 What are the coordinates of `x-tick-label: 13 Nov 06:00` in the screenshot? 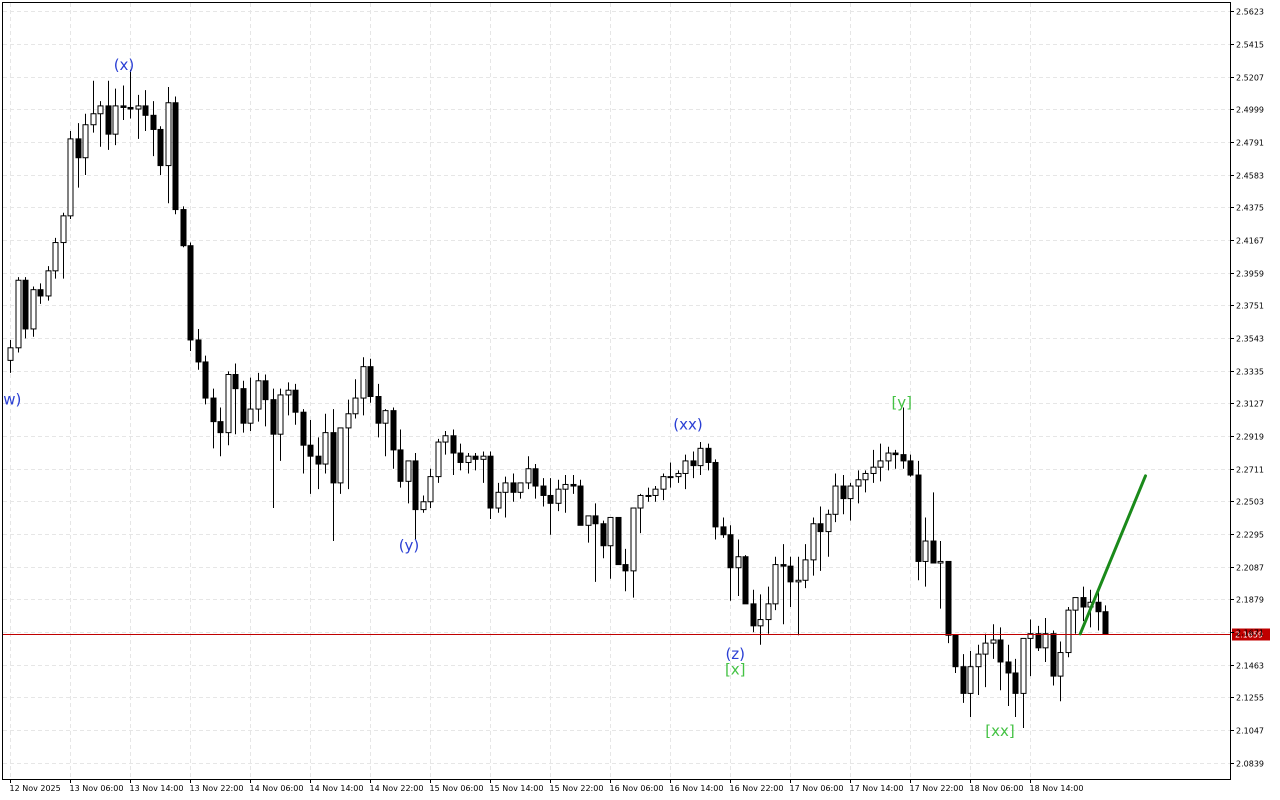 It's located at (97, 788).